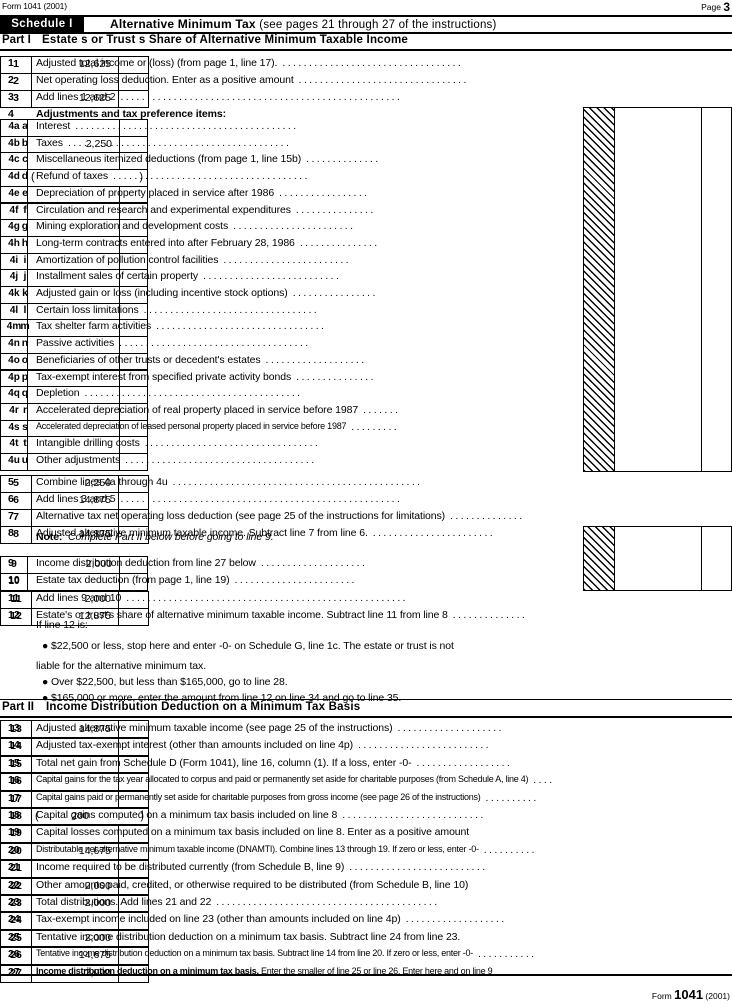 The image size is (732, 1004). What do you see at coordinates (14, 178) in the screenshot?
I see `sub-line-number-box: 4d` at bounding box center [14, 178].